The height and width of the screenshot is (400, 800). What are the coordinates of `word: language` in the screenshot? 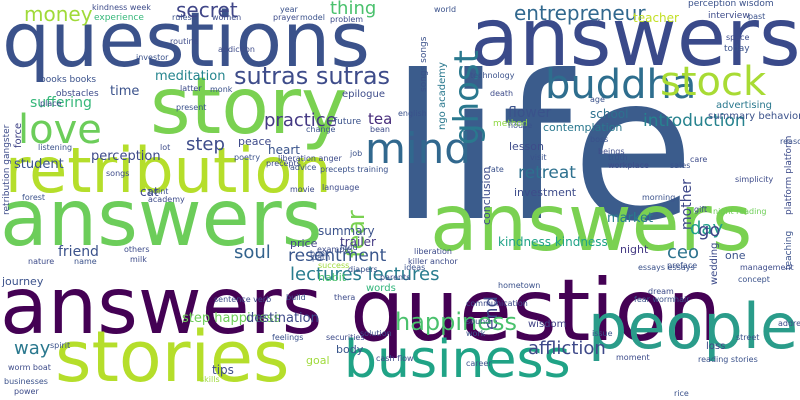 It's located at (341, 187).